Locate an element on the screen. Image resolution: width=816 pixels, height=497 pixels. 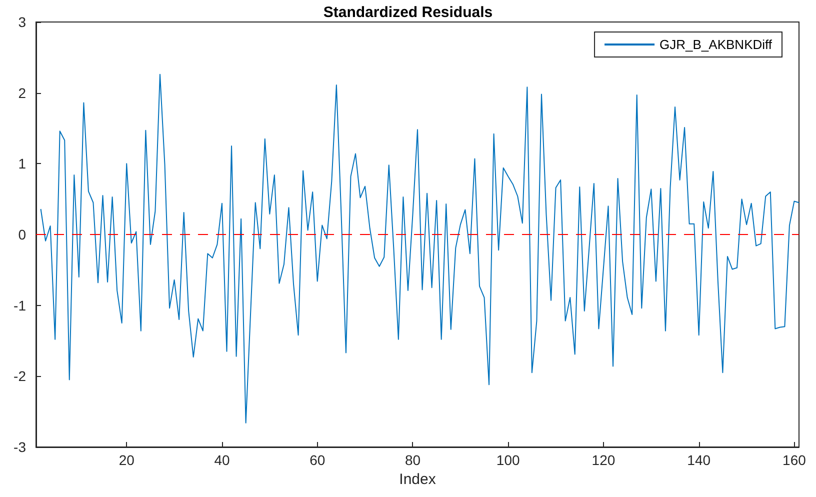
x-tick-label: 140 is located at coordinates (699, 460).